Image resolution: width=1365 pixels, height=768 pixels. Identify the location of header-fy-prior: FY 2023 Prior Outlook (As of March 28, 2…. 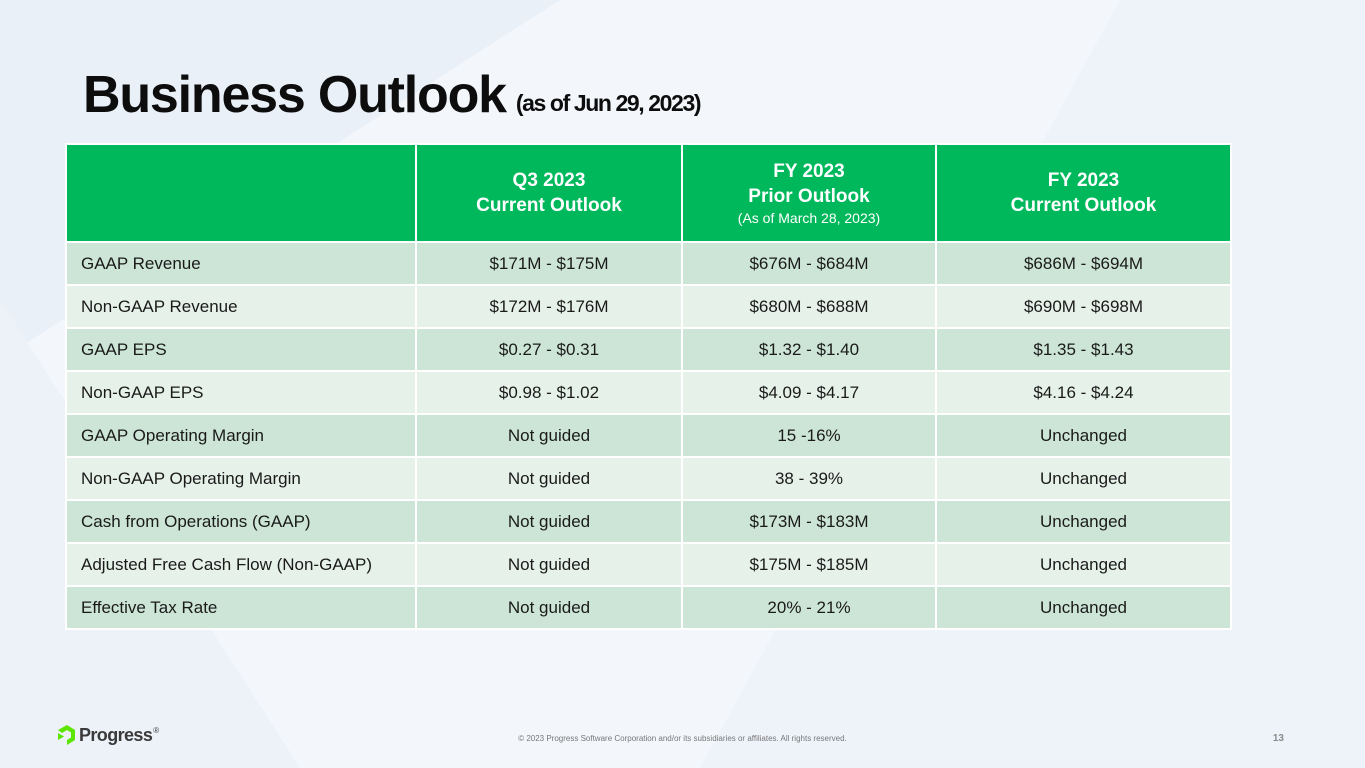
(809, 193).